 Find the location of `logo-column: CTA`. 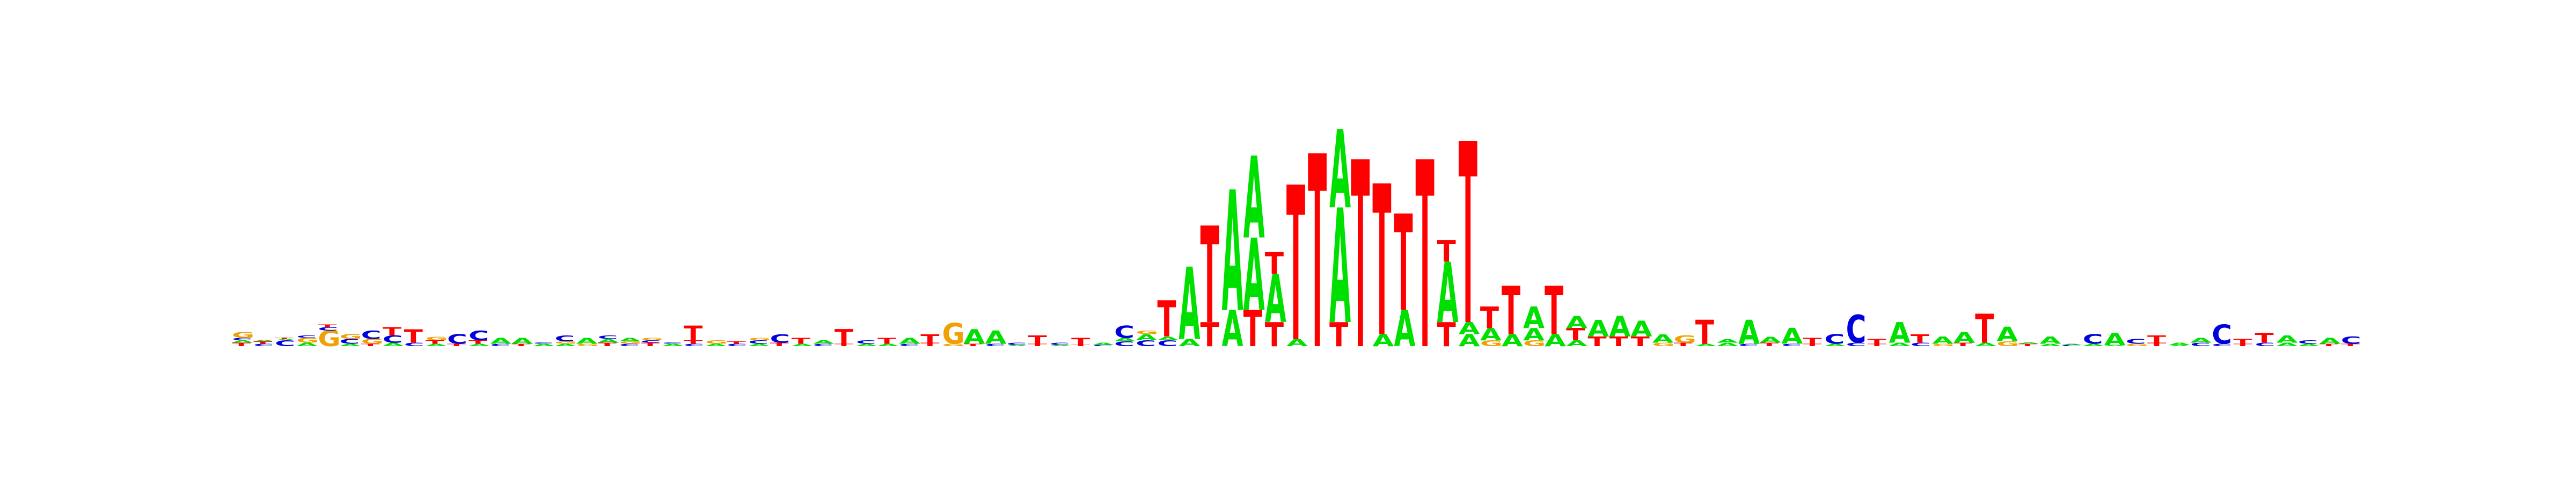

logo-column: CTA is located at coordinates (264, 343).